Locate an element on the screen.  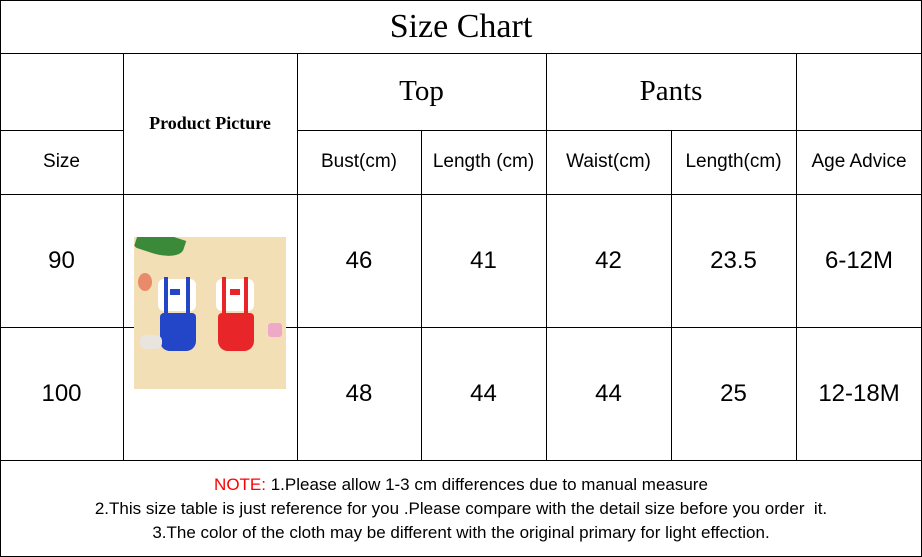
header-product-picture: Product Picture is located at coordinates (210, 123).